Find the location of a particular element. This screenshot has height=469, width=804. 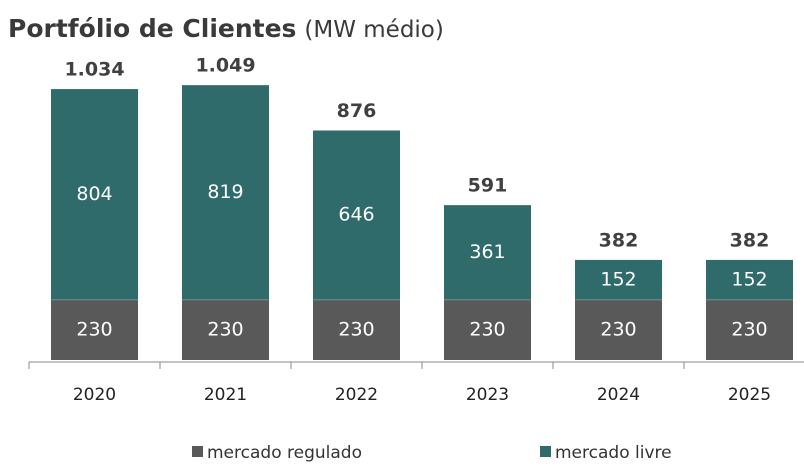

segment-label: 804 is located at coordinates (94, 194).